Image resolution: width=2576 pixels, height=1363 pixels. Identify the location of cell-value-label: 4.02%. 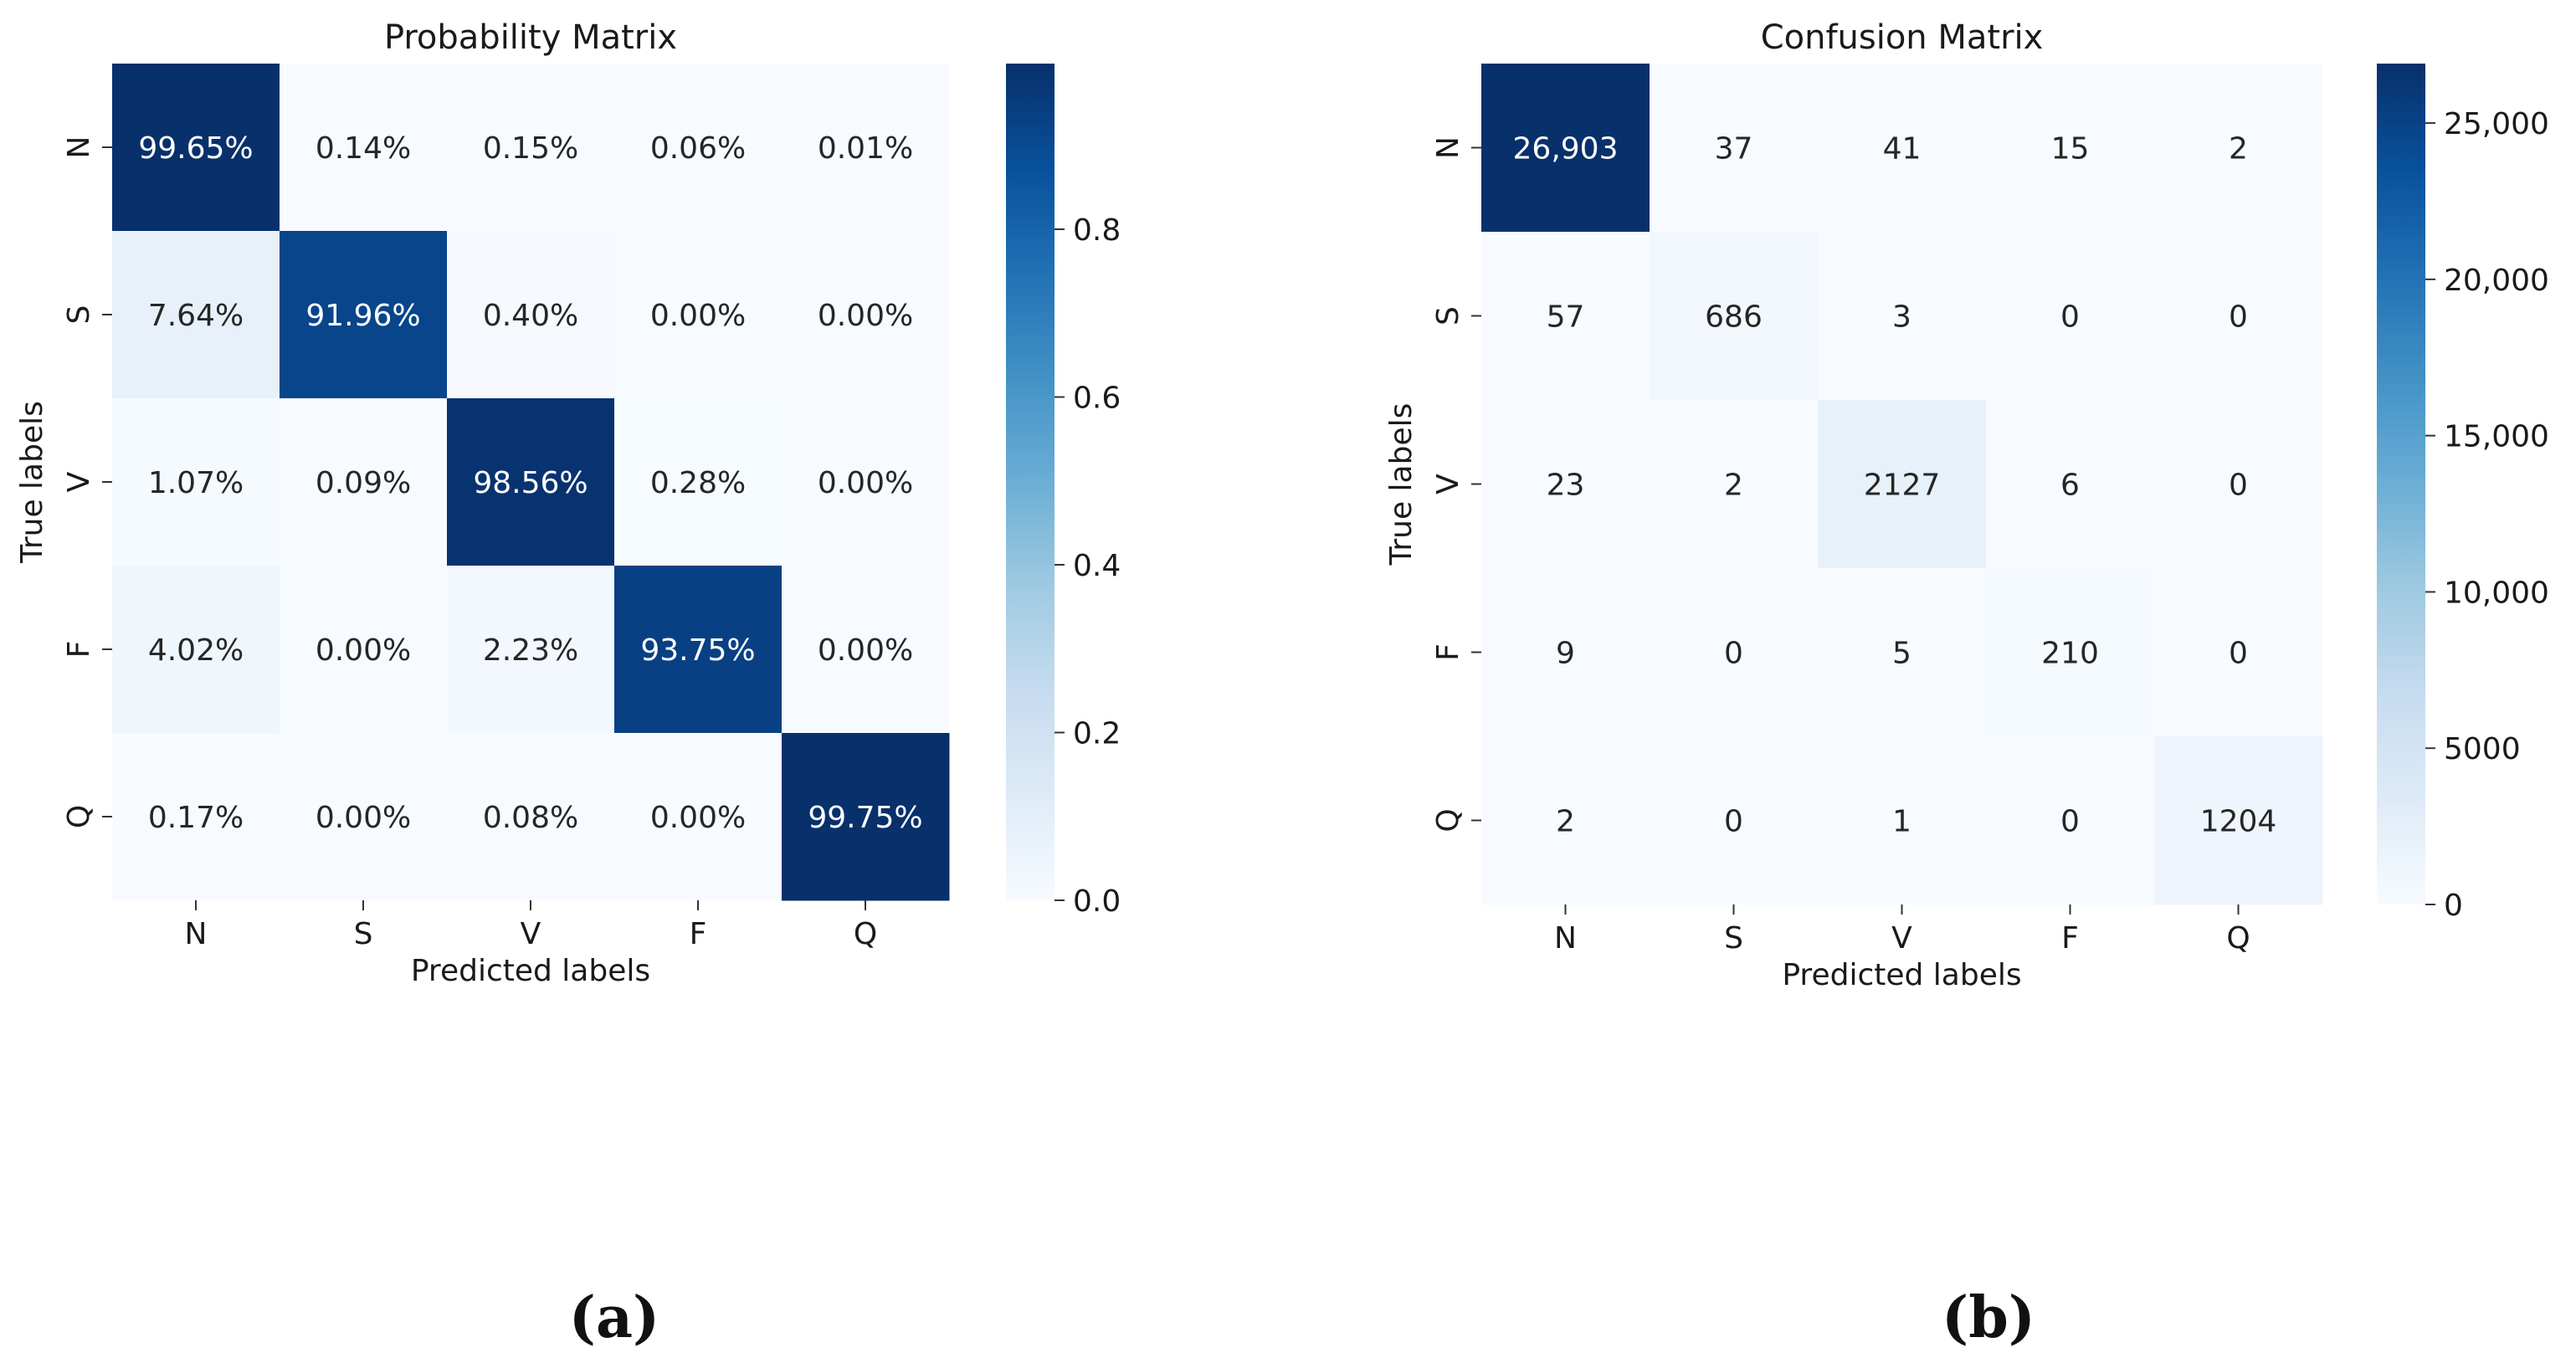
(196, 650).